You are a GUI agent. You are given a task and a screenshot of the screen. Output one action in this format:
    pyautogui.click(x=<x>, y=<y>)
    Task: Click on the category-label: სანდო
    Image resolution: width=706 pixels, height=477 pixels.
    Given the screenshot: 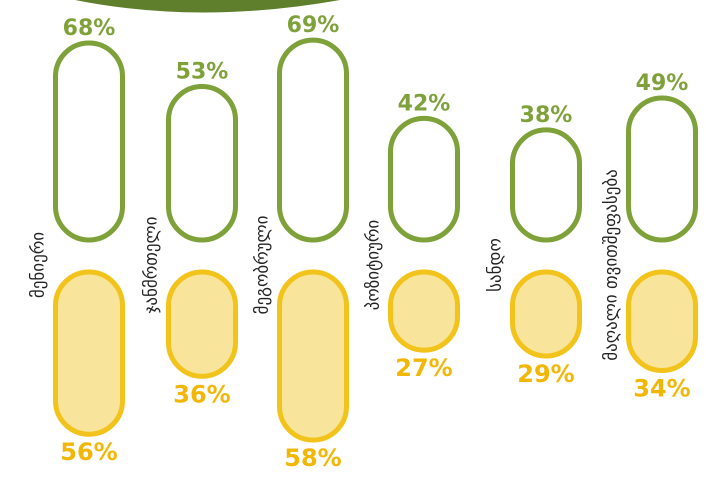 What is the action you would take?
    pyautogui.click(x=496, y=265)
    